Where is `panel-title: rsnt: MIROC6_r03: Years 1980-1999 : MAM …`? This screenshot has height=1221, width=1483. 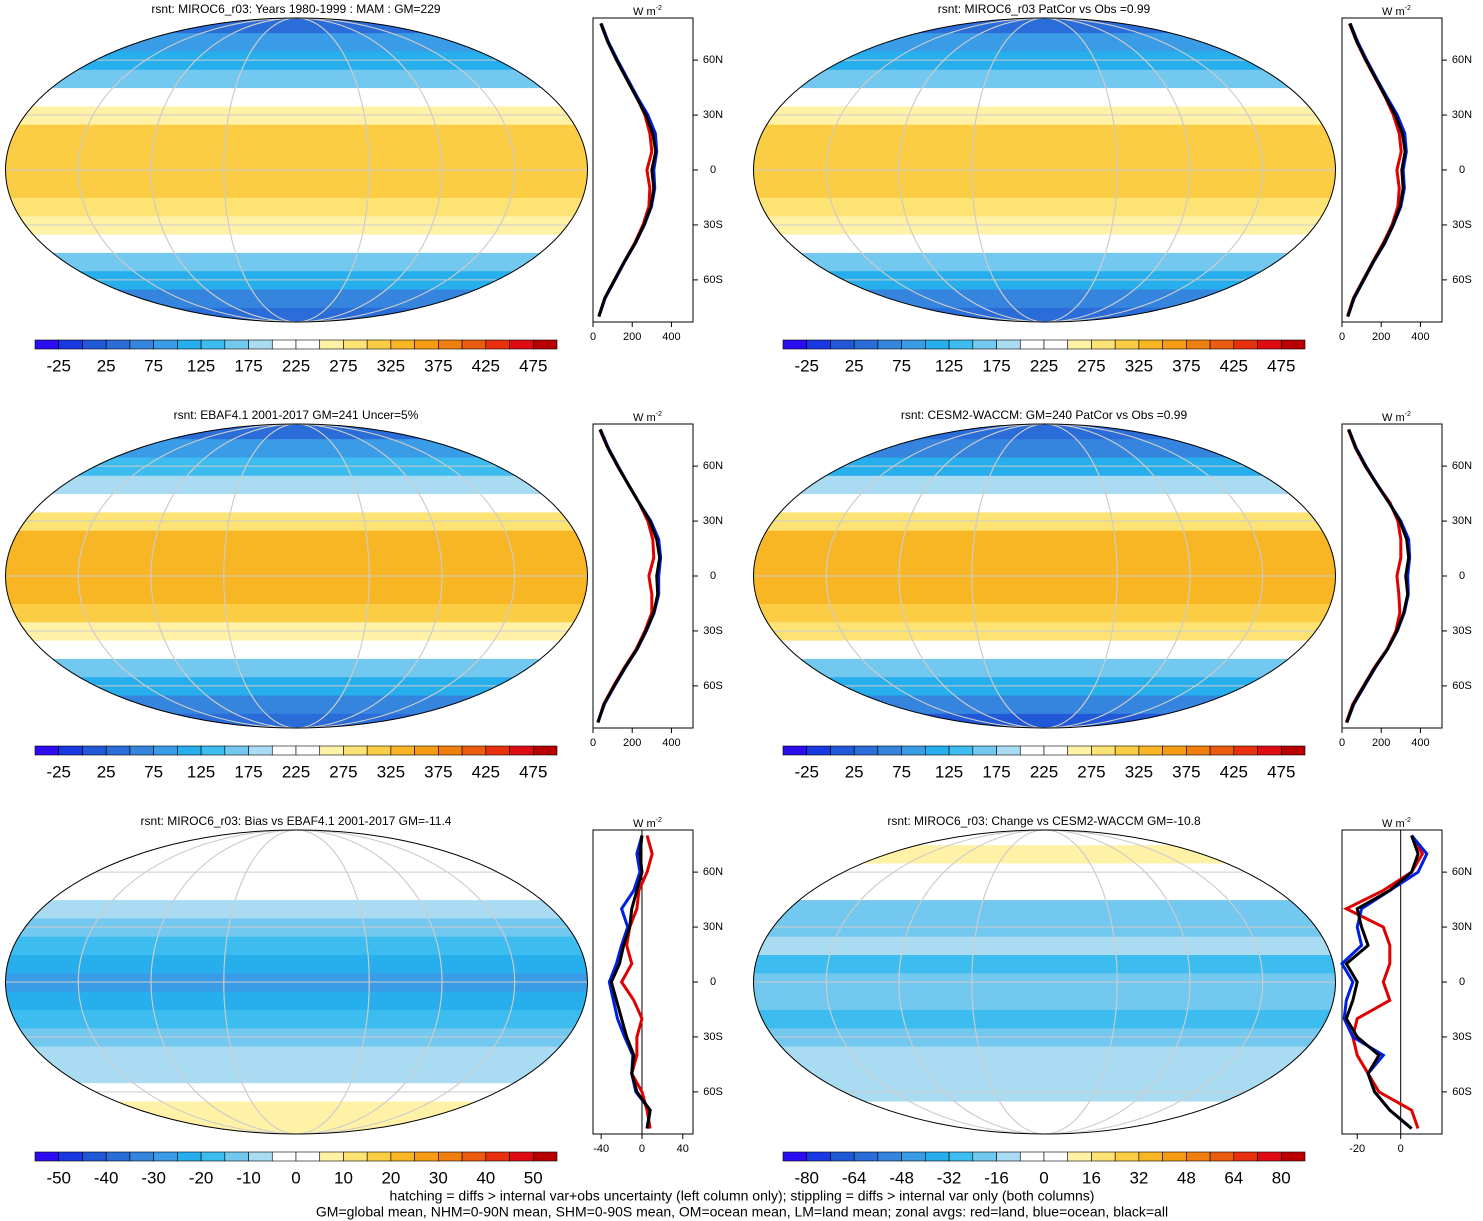 panel-title: rsnt: MIROC6_r03: Years 1980-1999 : MAM … is located at coordinates (295, 9).